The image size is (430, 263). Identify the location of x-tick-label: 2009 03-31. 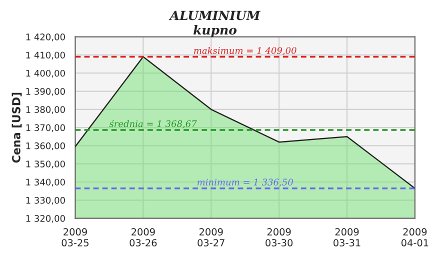
(347, 237).